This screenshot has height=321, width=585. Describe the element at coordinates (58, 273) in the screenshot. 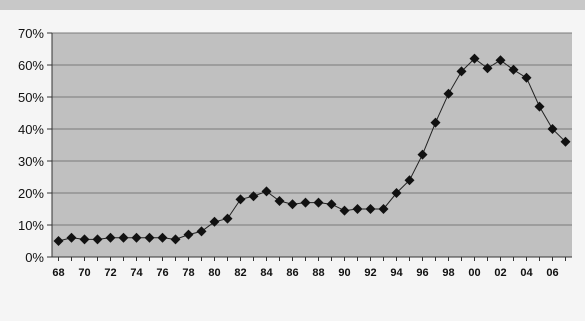

I see `x-tick-label: 68` at that location.